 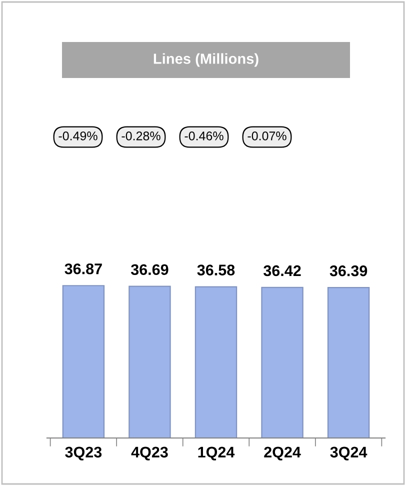 I want to click on text: -0.46%, so click(x=204, y=136).